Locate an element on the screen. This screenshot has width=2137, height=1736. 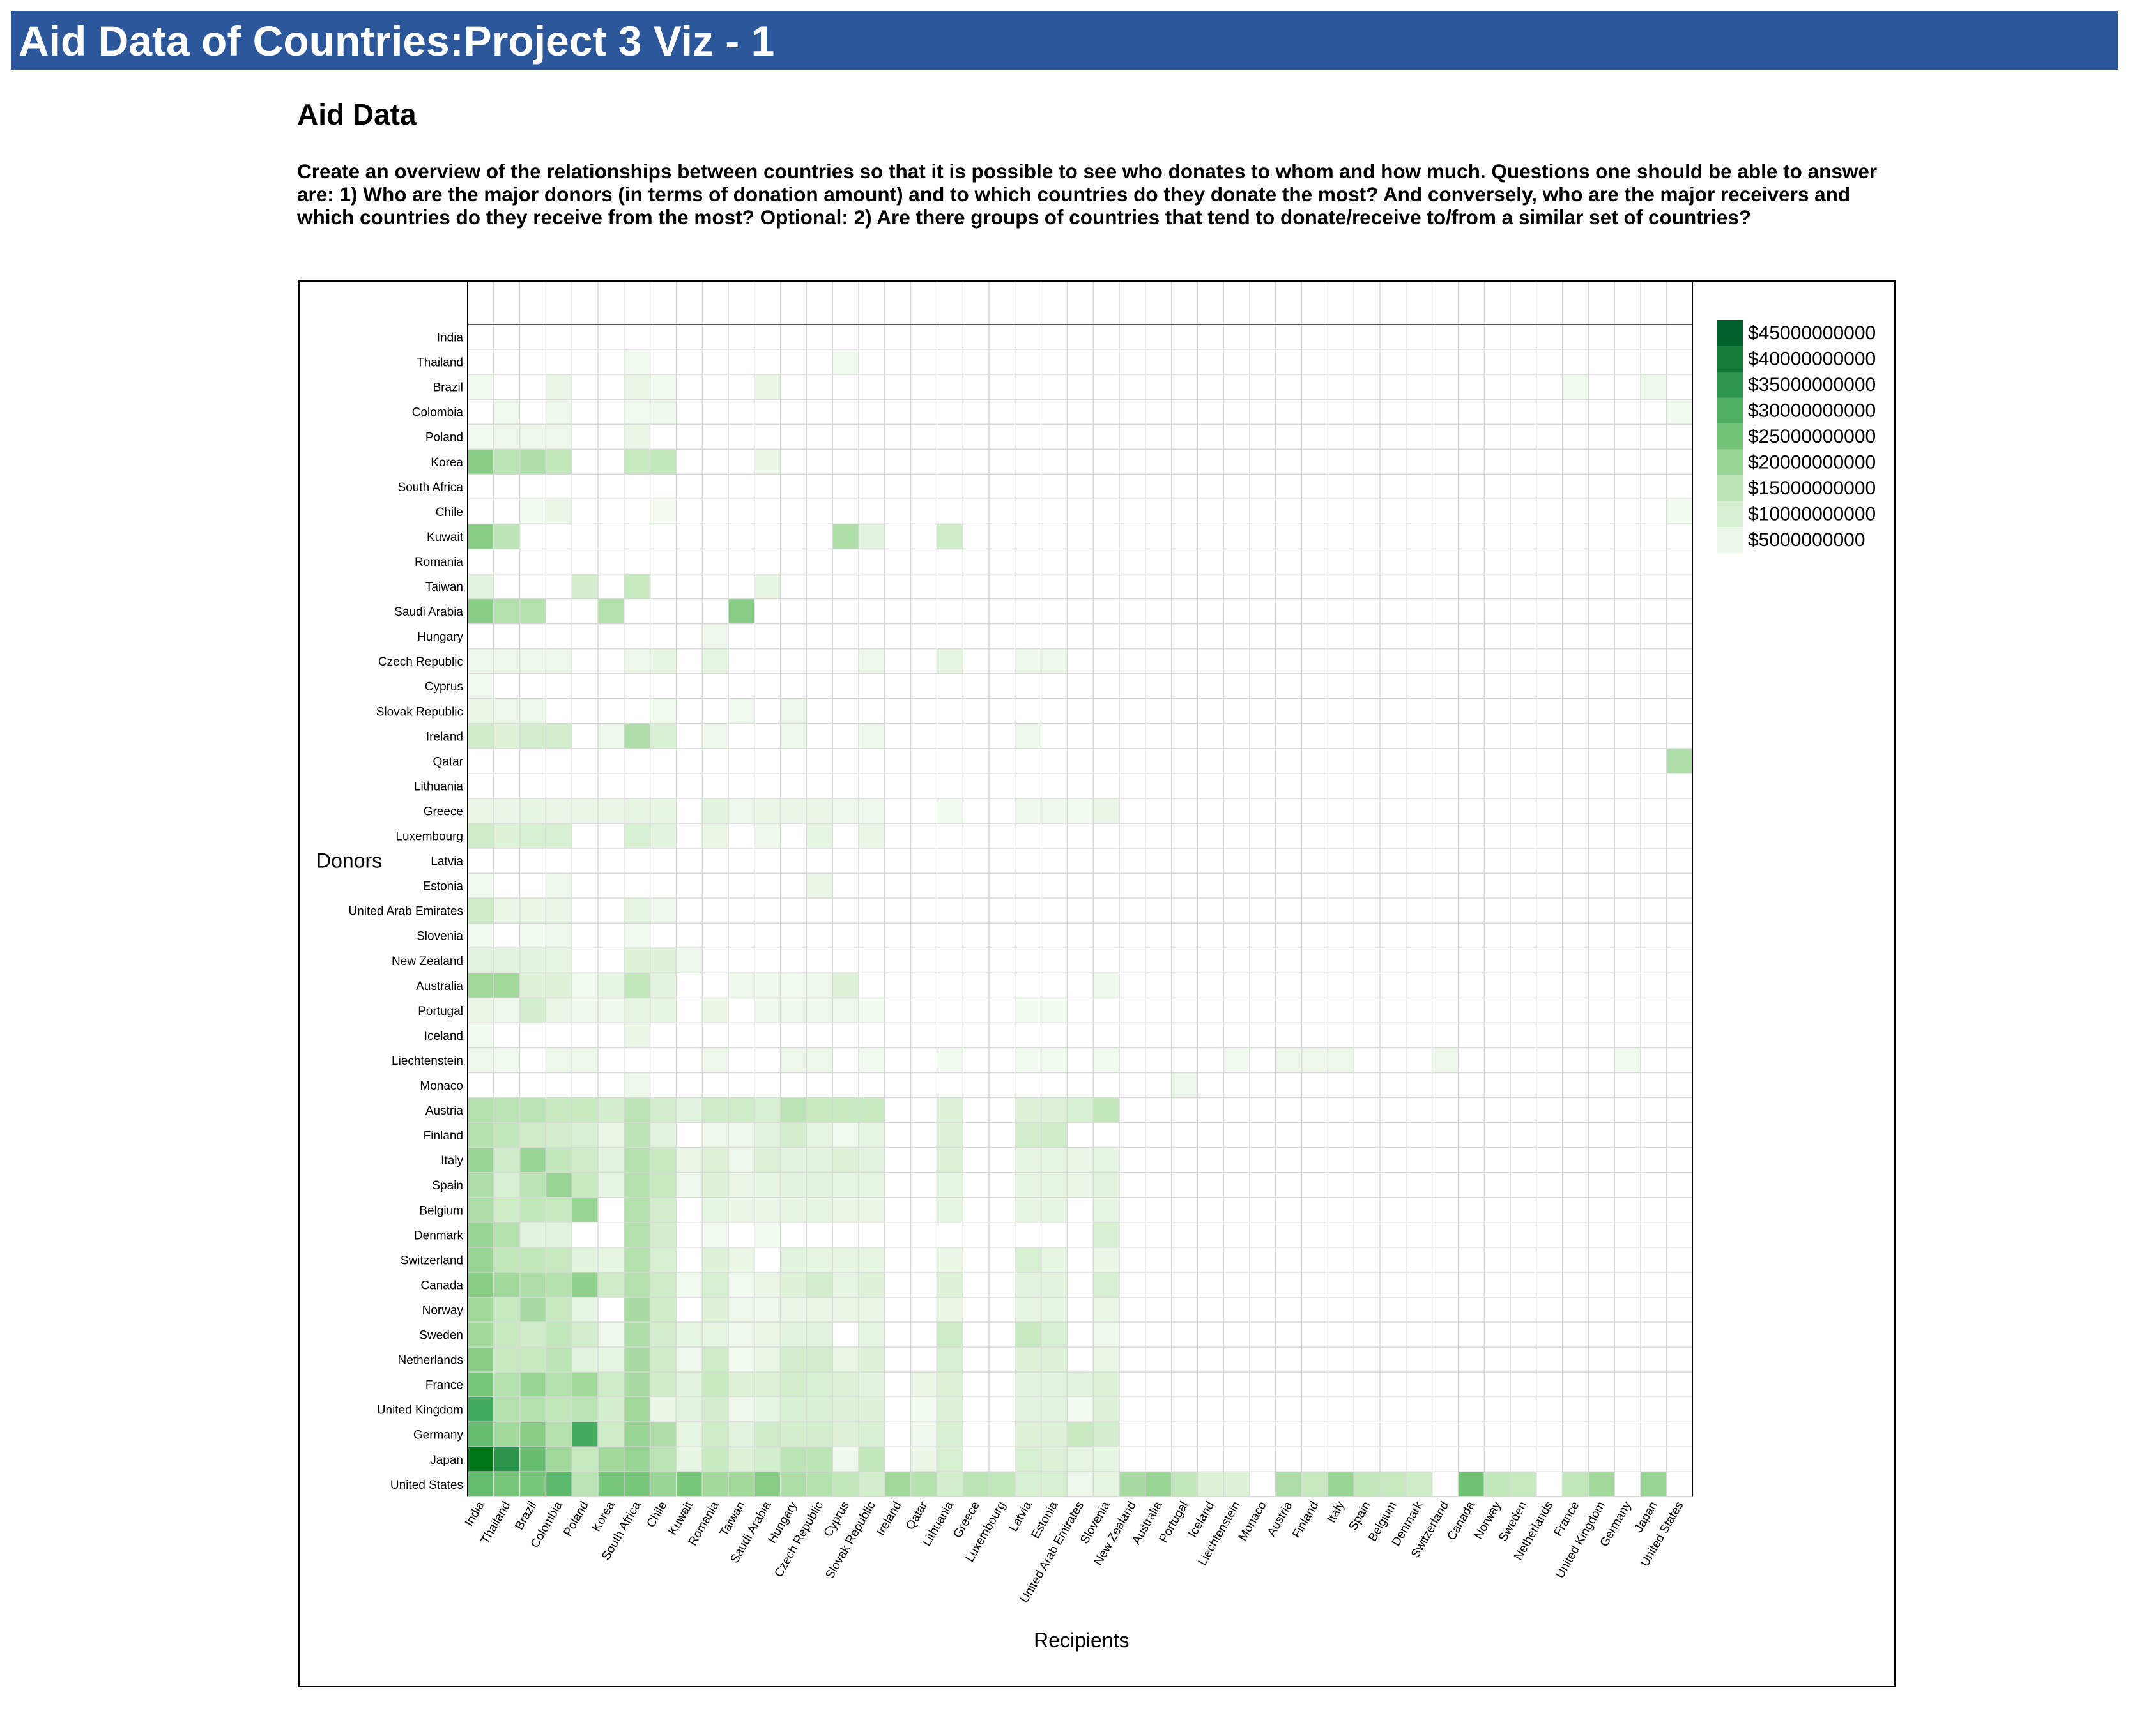
donor-label: Sweden is located at coordinates (441, 1336).